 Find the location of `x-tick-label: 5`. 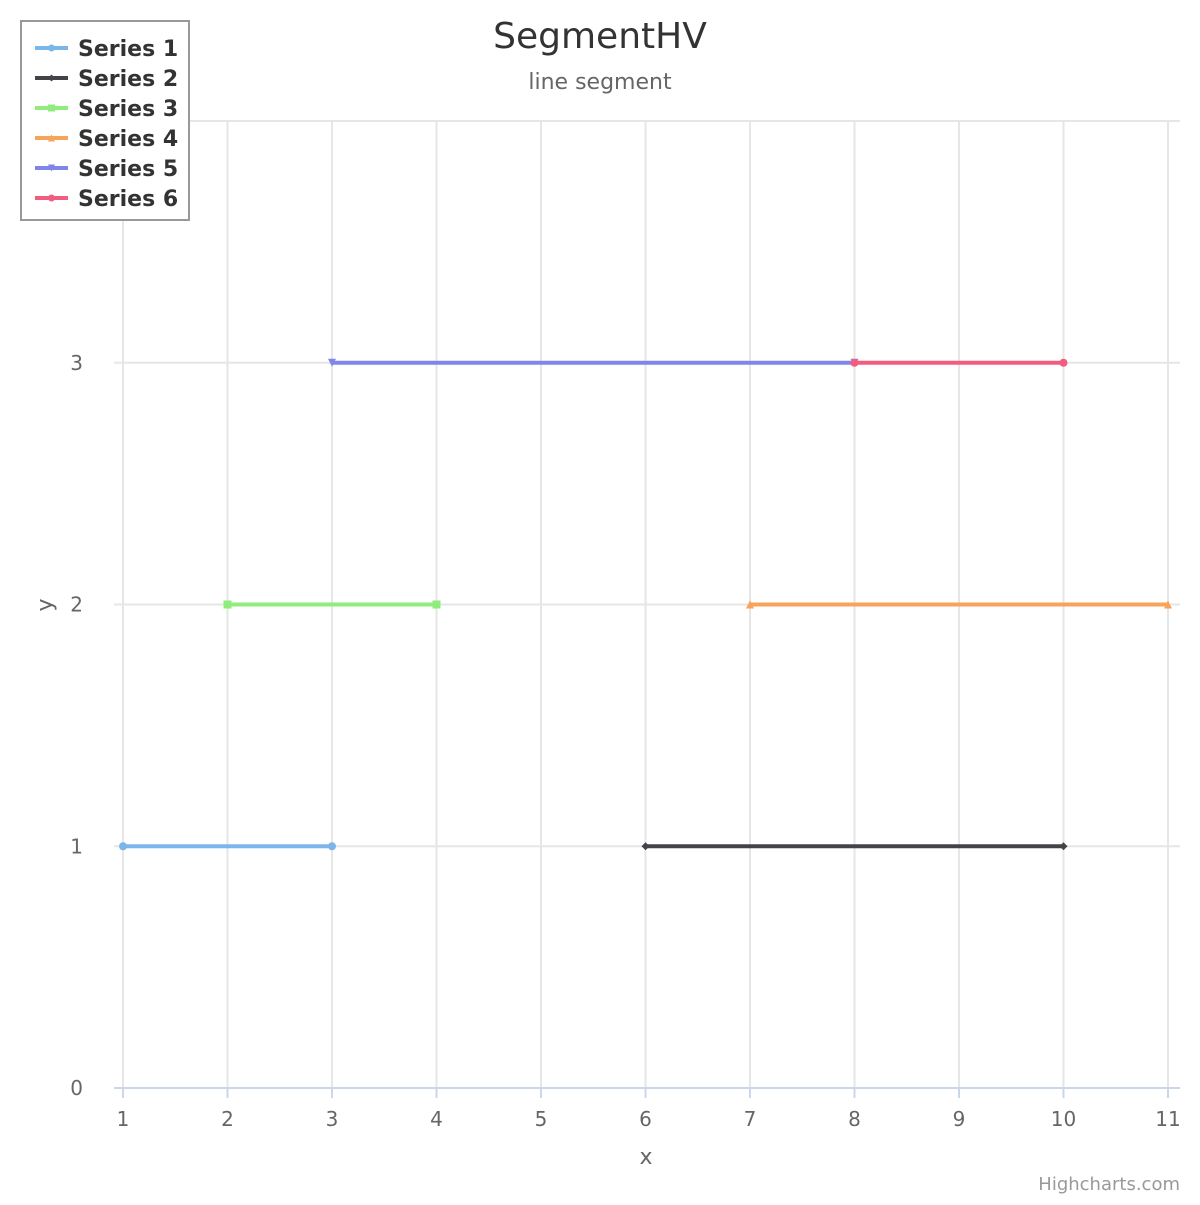

x-tick-label: 5 is located at coordinates (541, 1119).